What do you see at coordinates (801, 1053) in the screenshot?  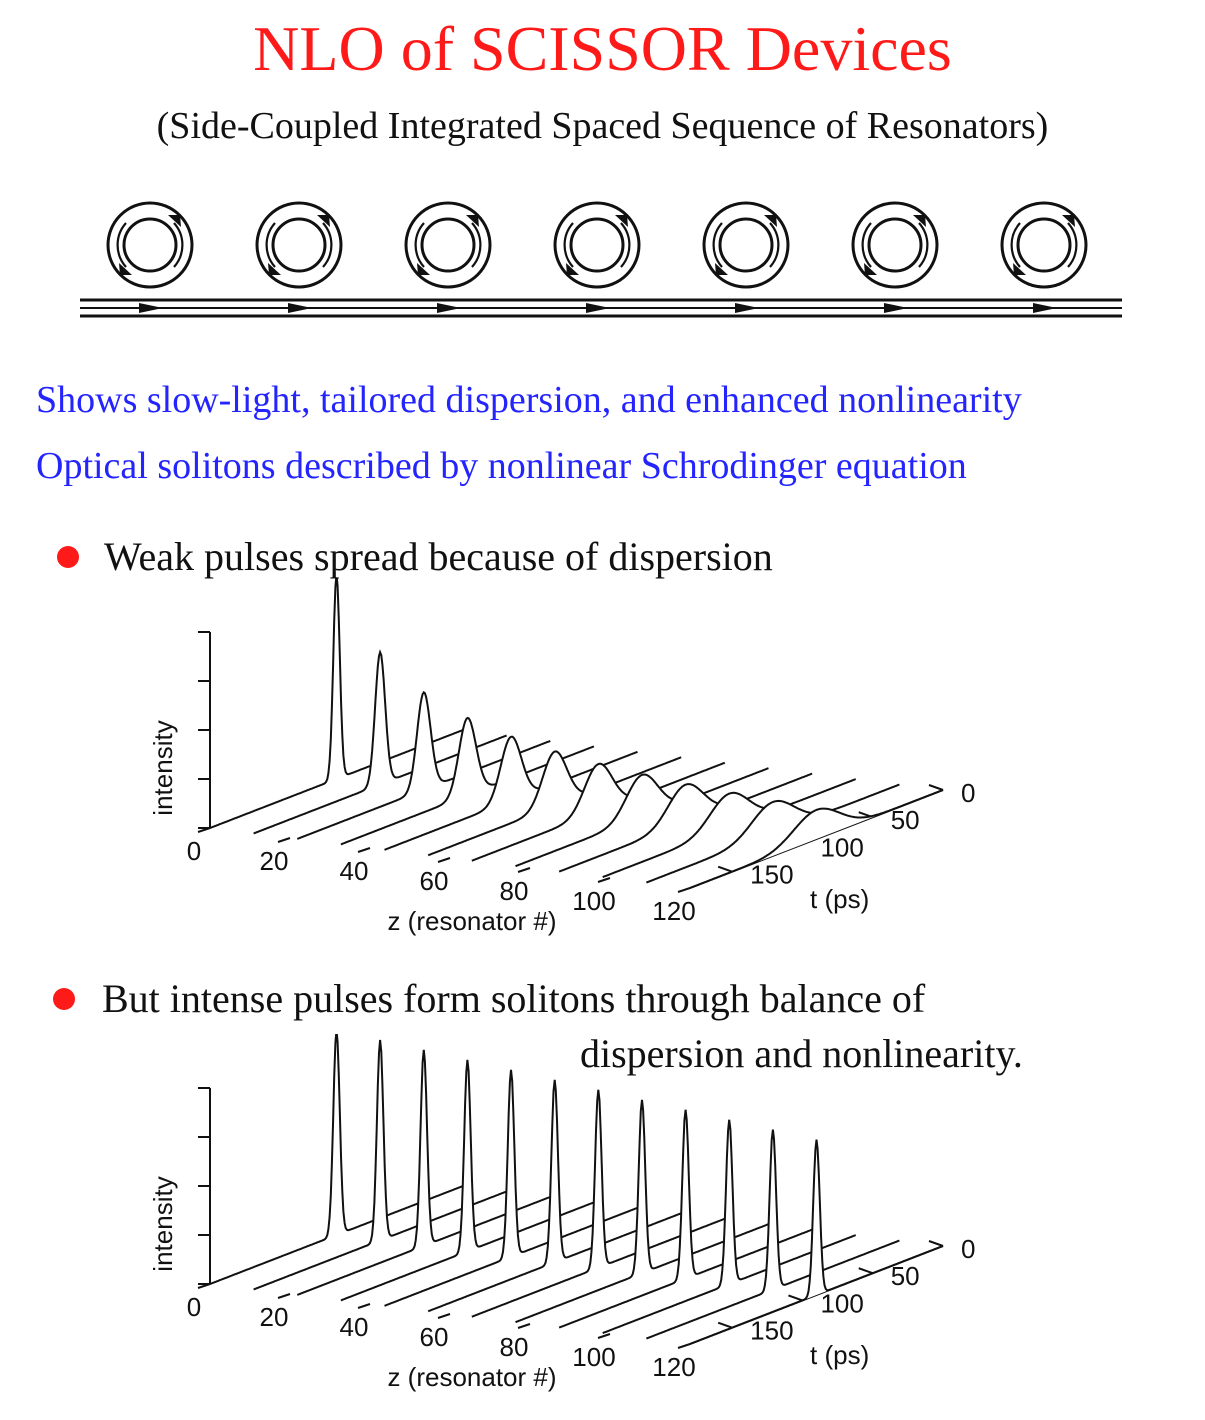 I see `bullet-intense-pulses-cont: dispersion and nonlinearity.` at bounding box center [801, 1053].